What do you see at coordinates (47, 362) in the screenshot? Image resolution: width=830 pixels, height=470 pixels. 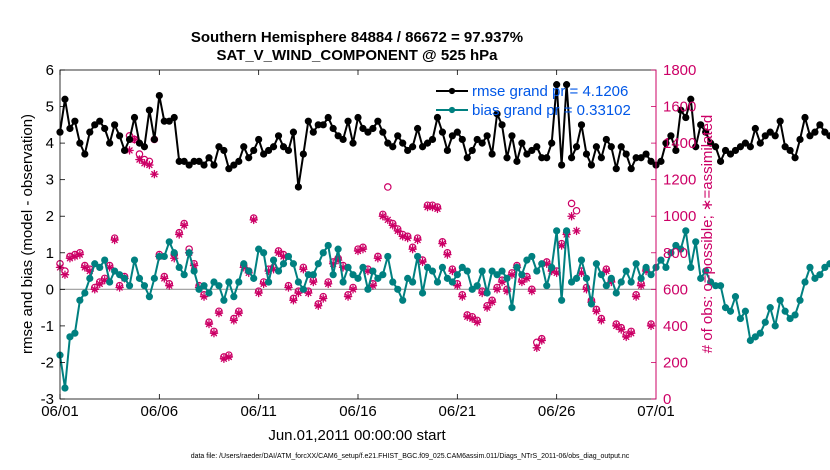 I see `left-y-tick-label: -2` at bounding box center [47, 362].